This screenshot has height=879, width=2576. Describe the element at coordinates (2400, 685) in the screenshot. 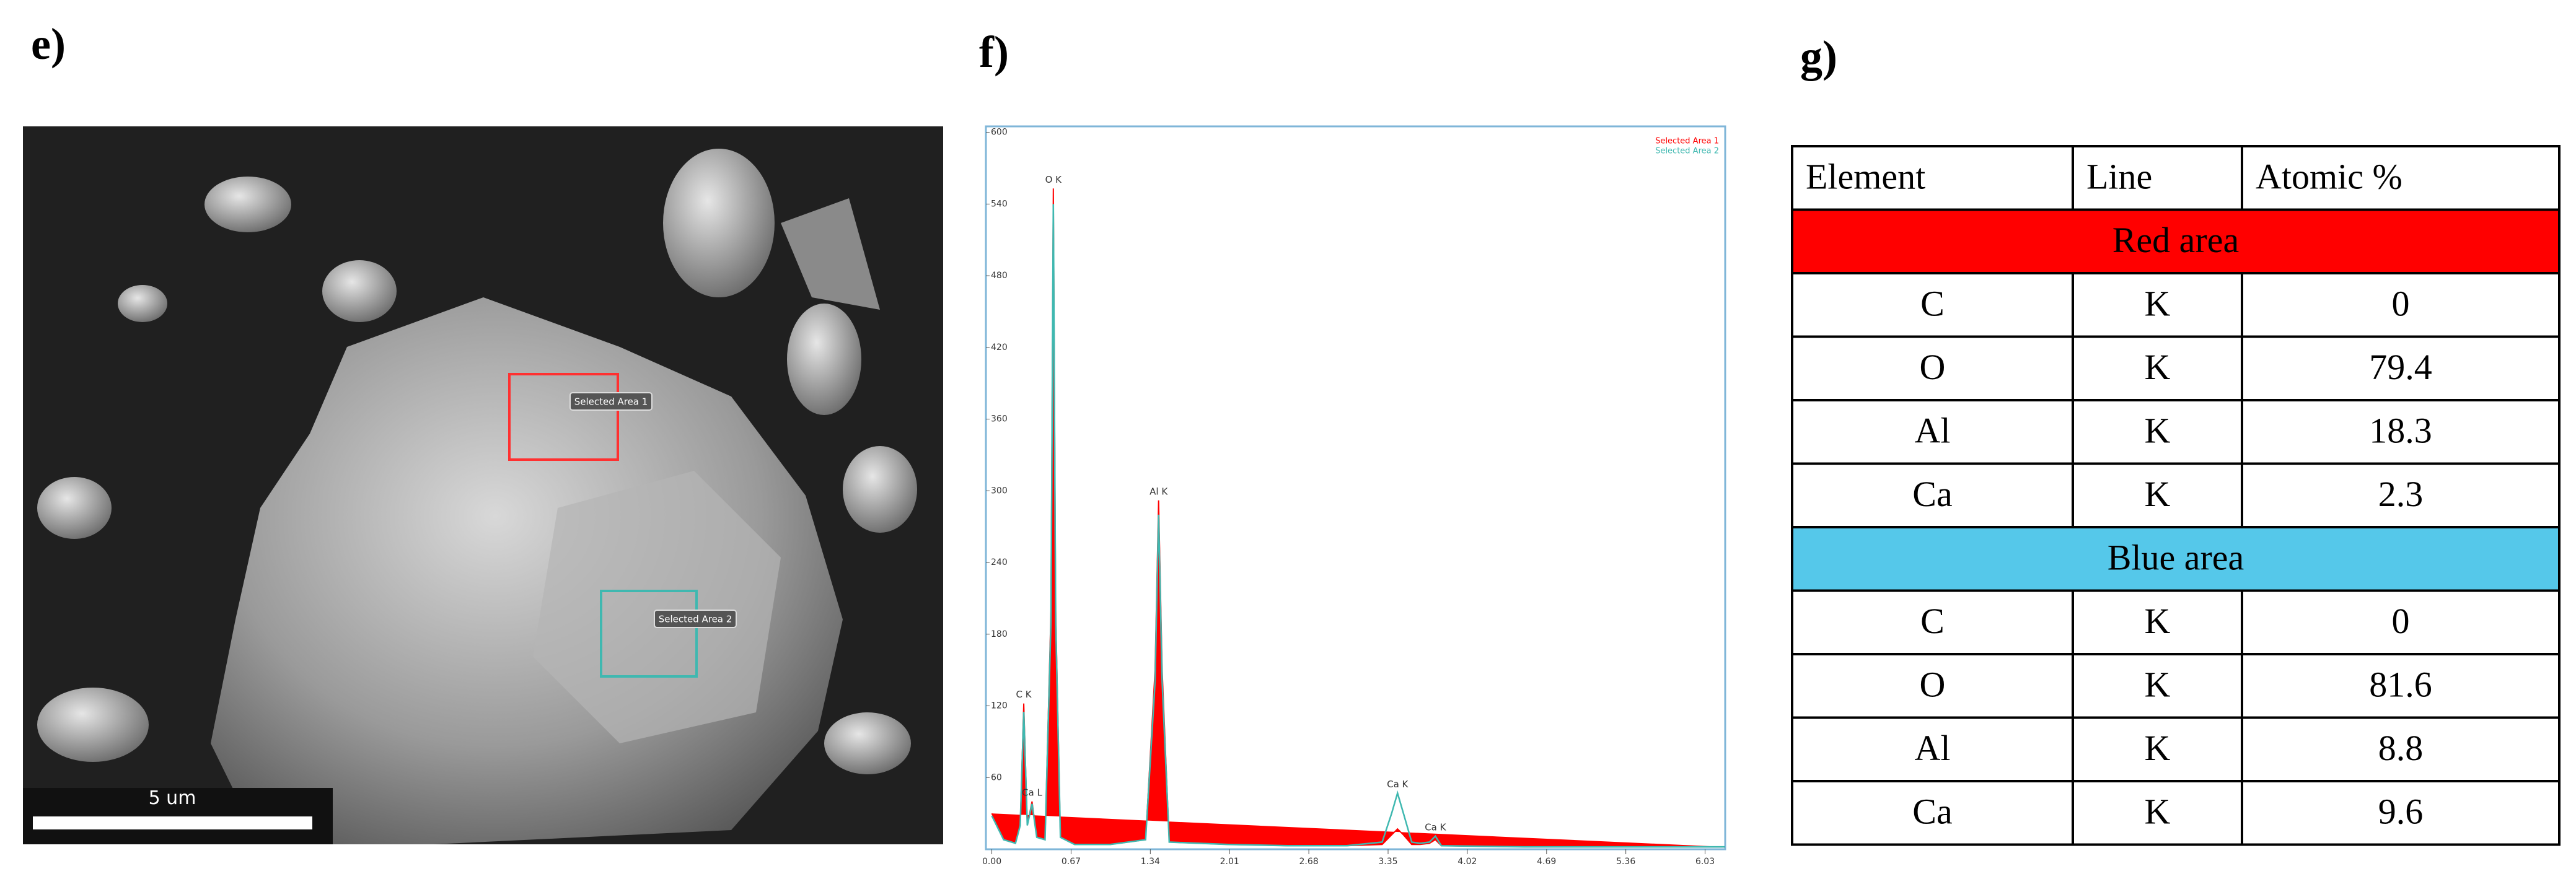

I see `table-cell: 81.6` at that location.